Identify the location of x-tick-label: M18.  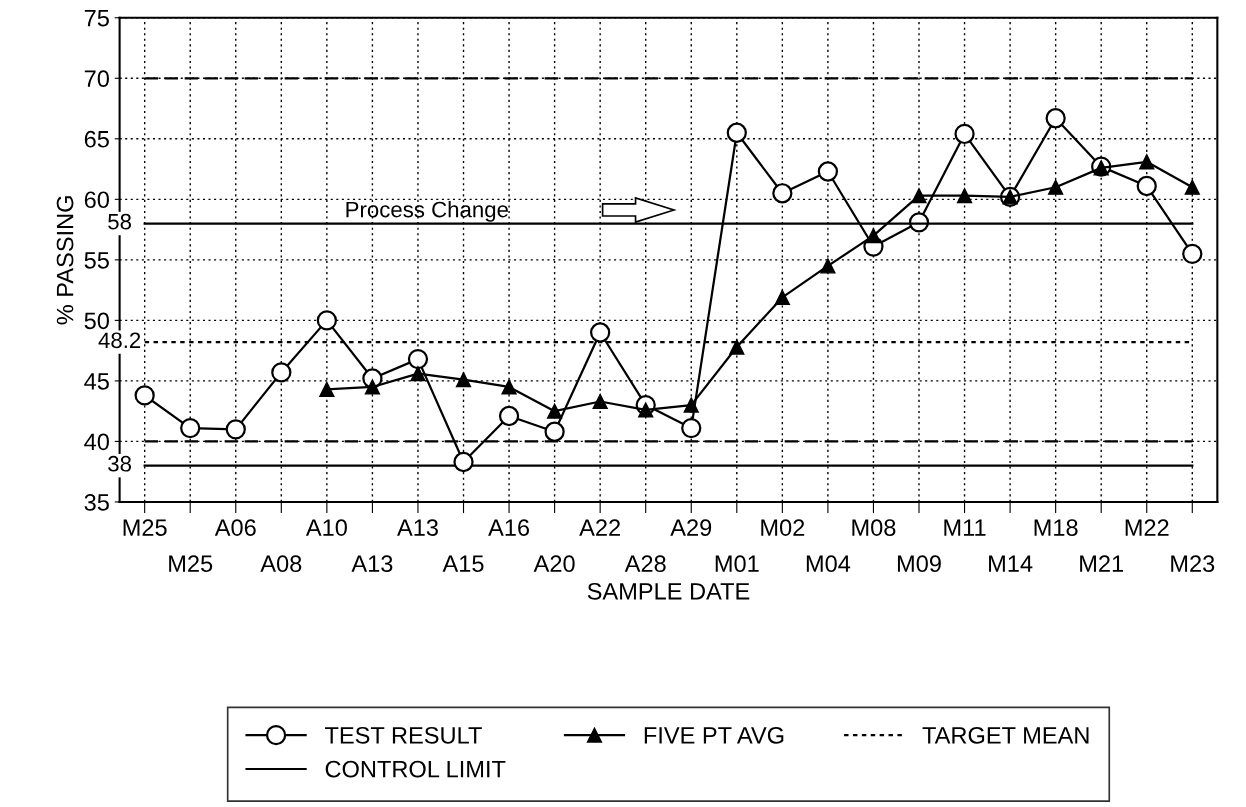
(1056, 527).